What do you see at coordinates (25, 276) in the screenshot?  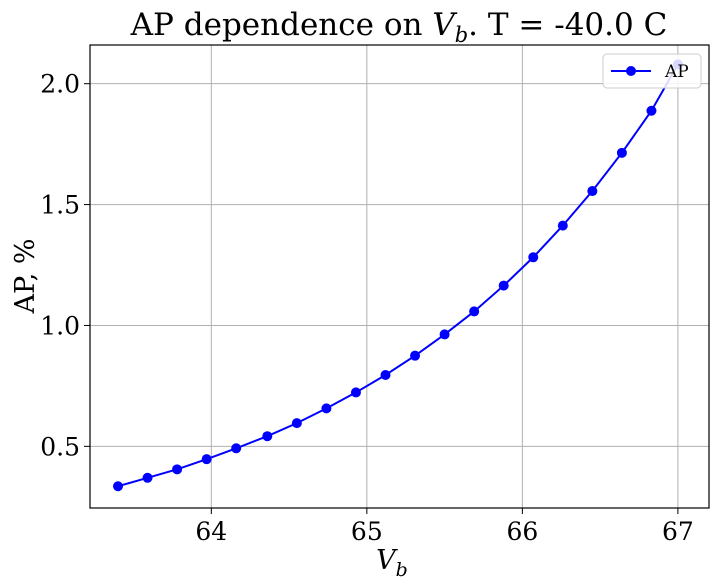 I see `y-axis-label: AP, %` at bounding box center [25, 276].